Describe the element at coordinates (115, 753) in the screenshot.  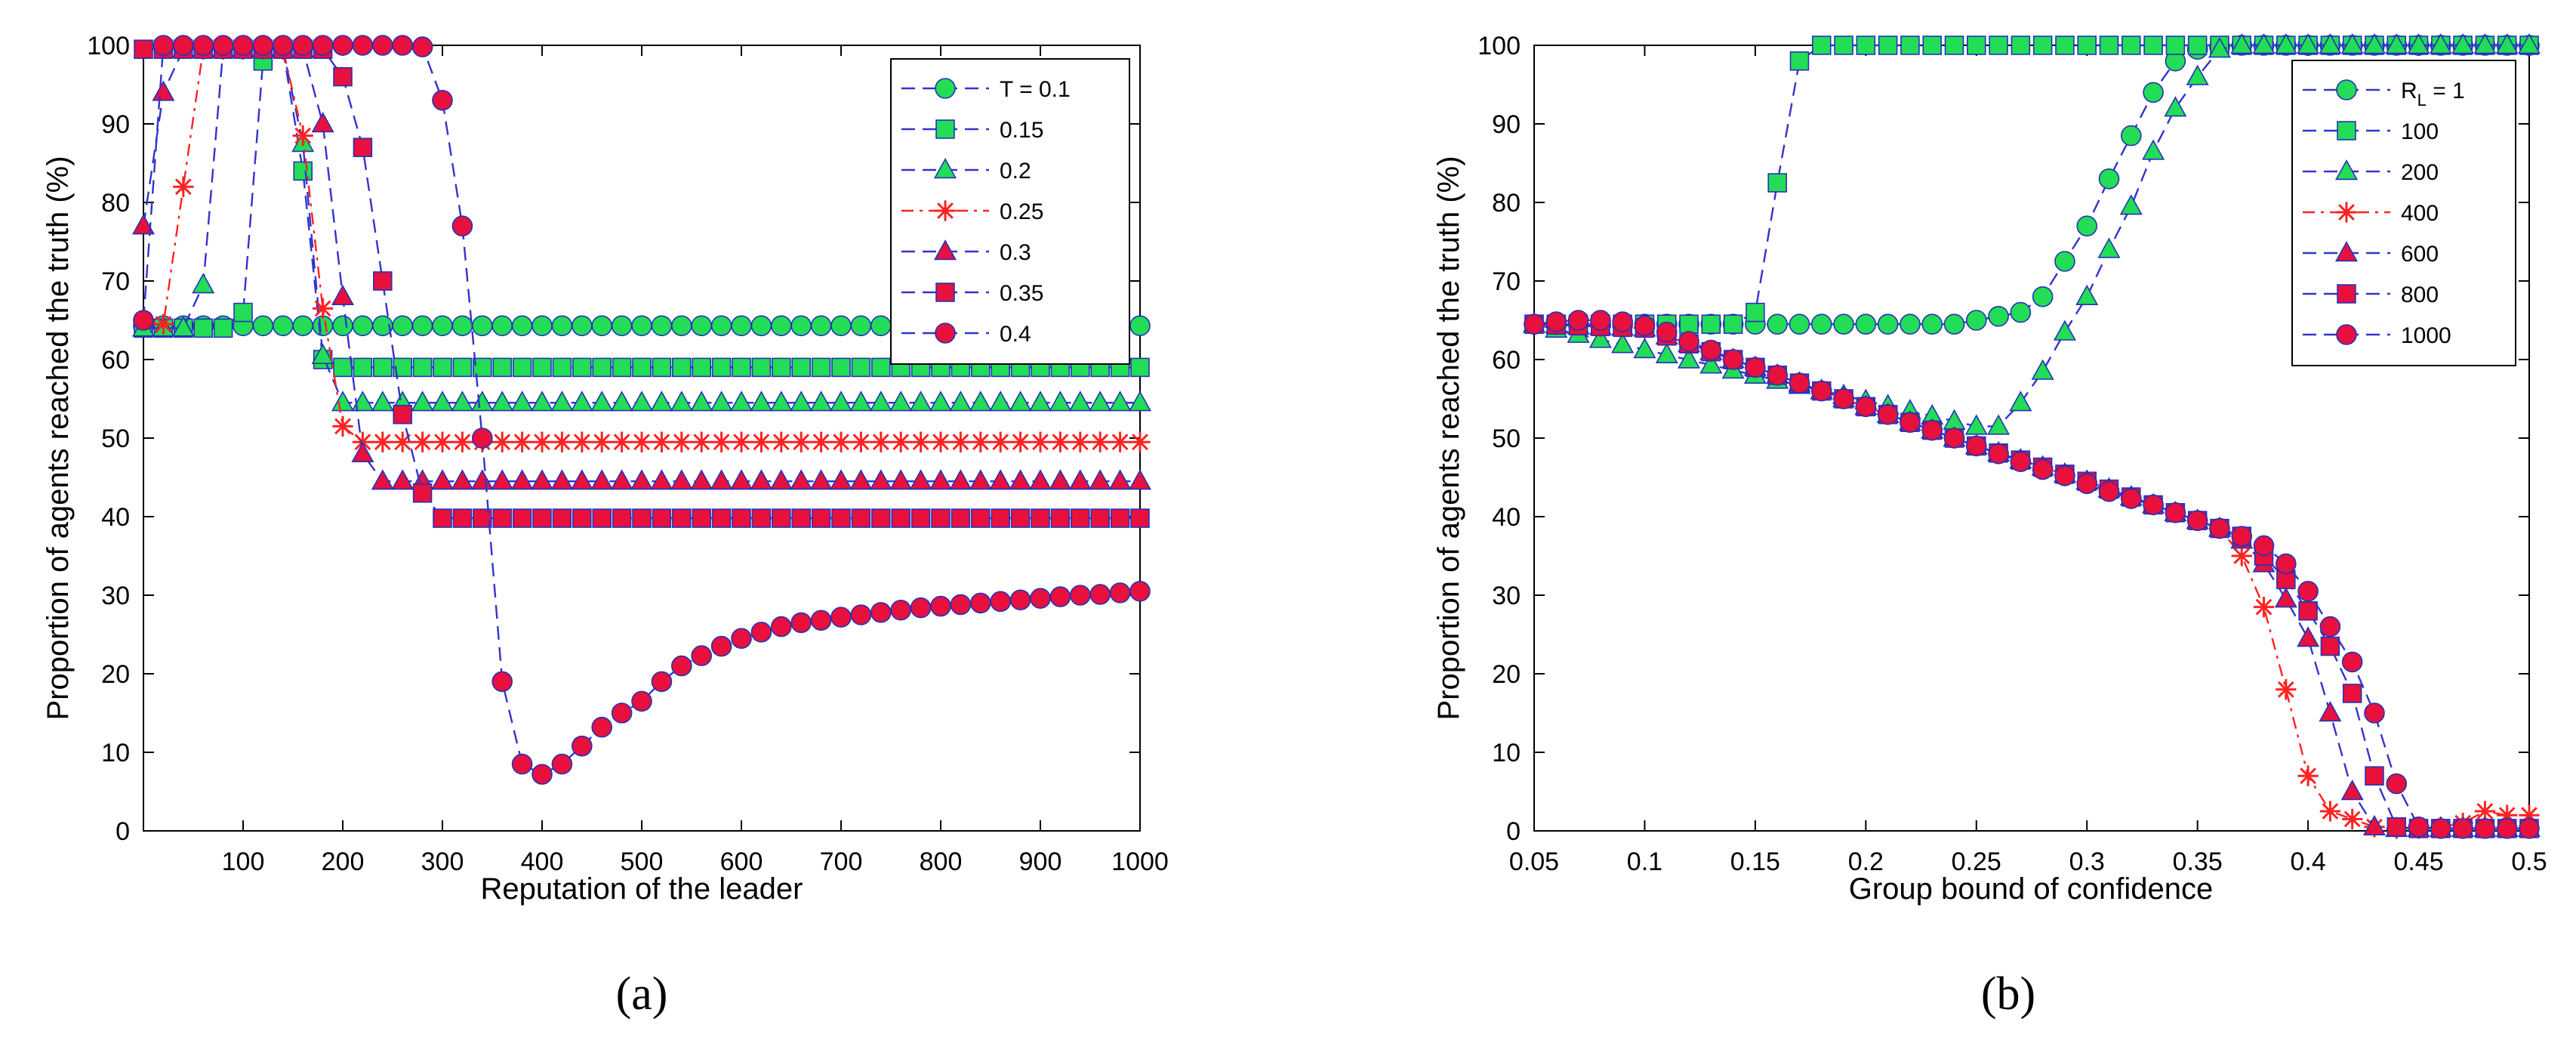
I see `y-tick-label: 10` at that location.